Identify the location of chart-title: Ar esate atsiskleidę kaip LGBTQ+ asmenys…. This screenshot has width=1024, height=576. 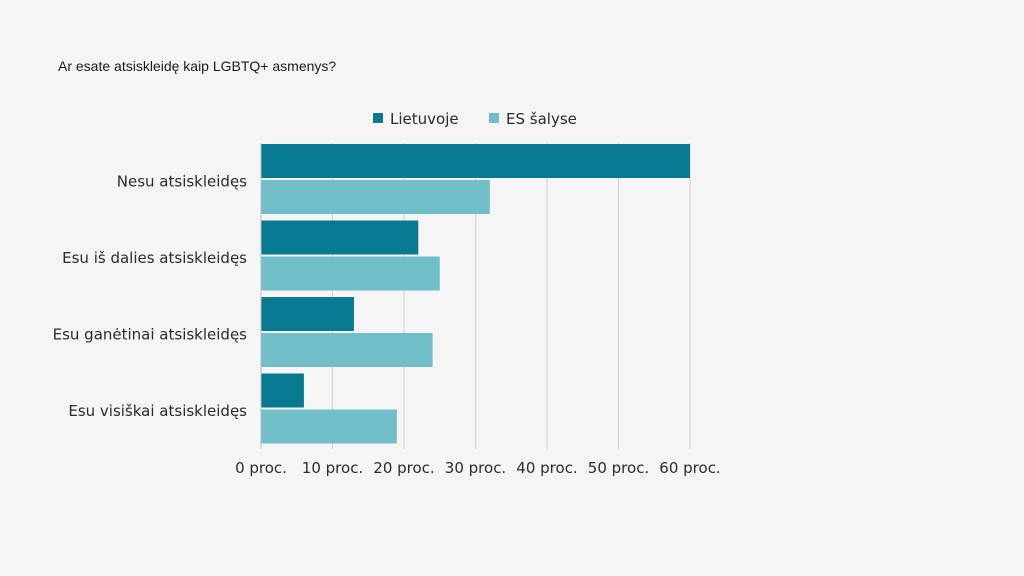
(197, 66).